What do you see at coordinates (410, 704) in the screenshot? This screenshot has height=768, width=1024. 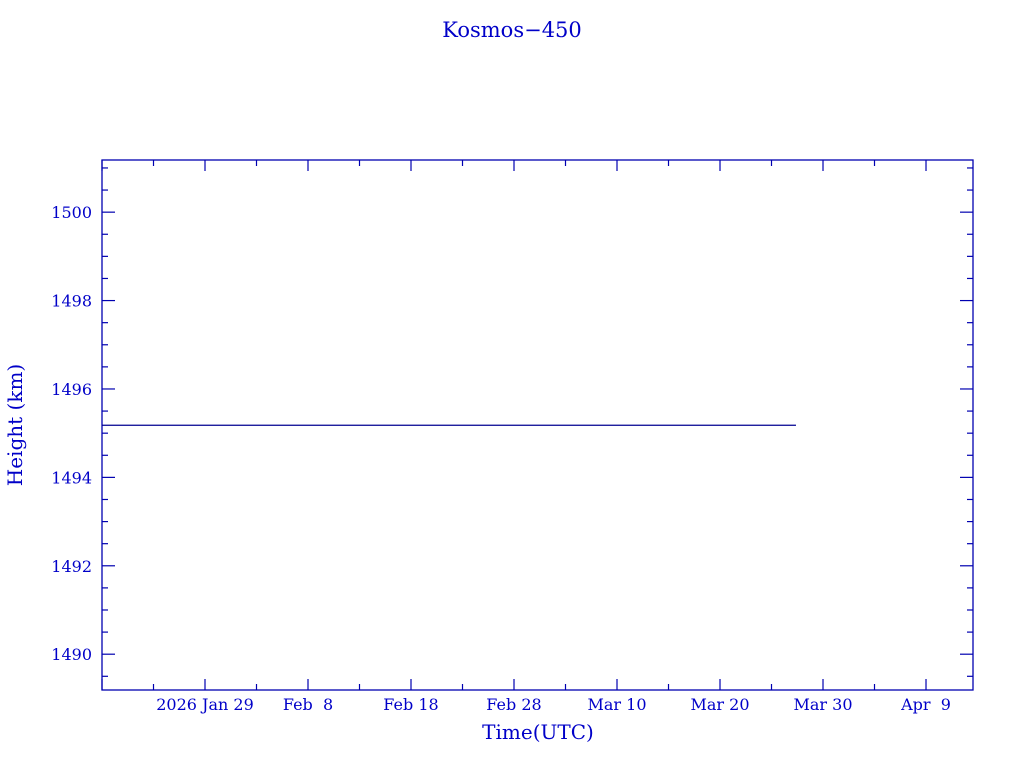 I see `x-tick-label: Feb 18` at bounding box center [410, 704].